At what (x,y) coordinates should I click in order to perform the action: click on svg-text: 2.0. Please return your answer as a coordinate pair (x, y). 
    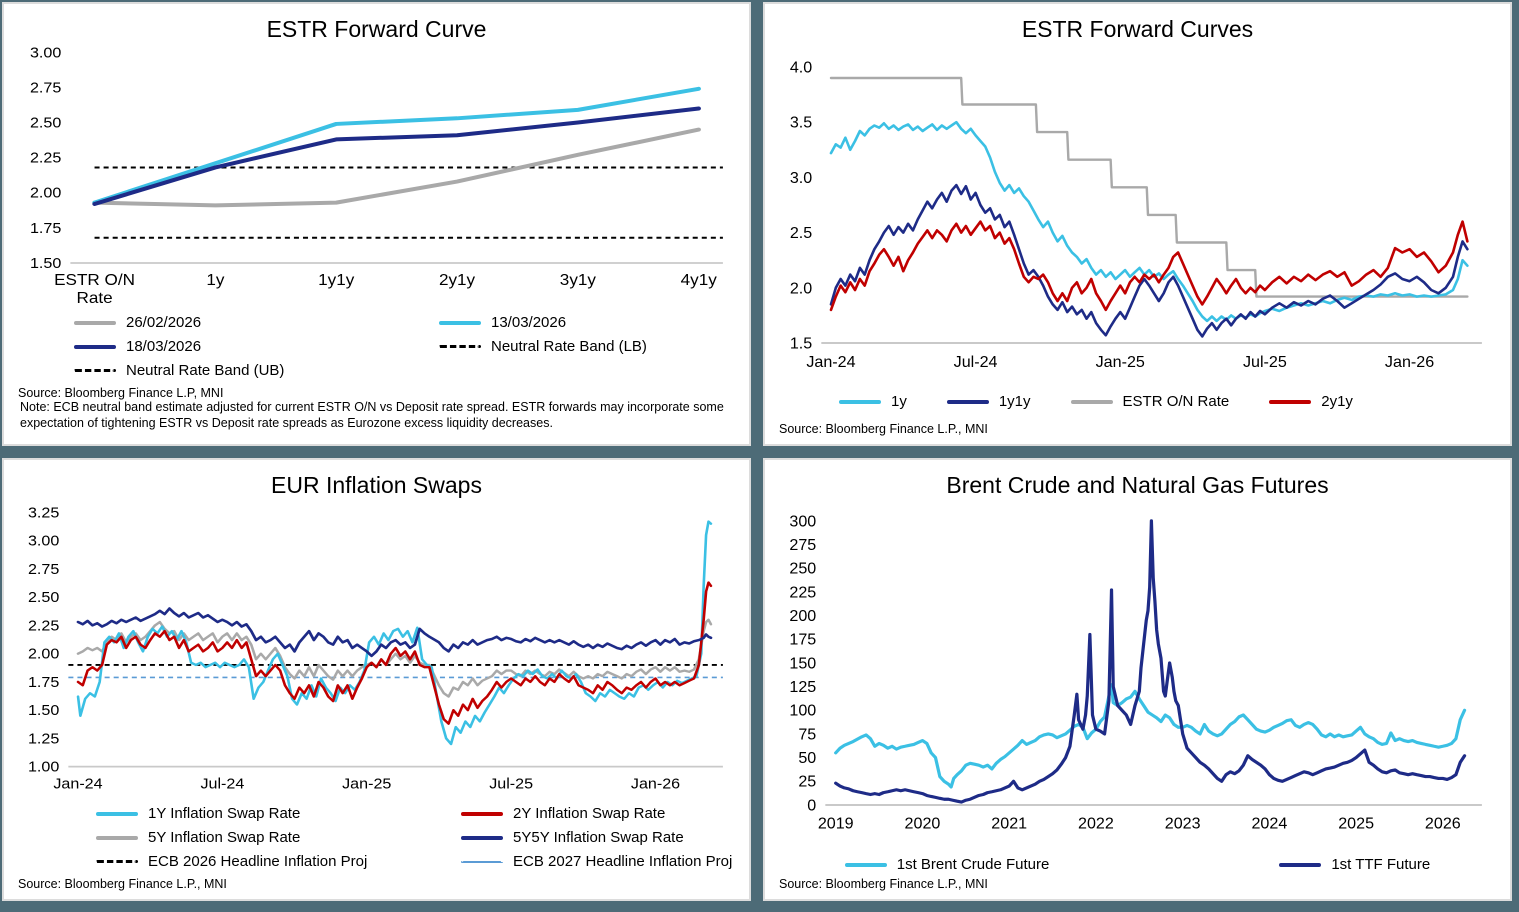
    Looking at the image, I should click on (801, 288).